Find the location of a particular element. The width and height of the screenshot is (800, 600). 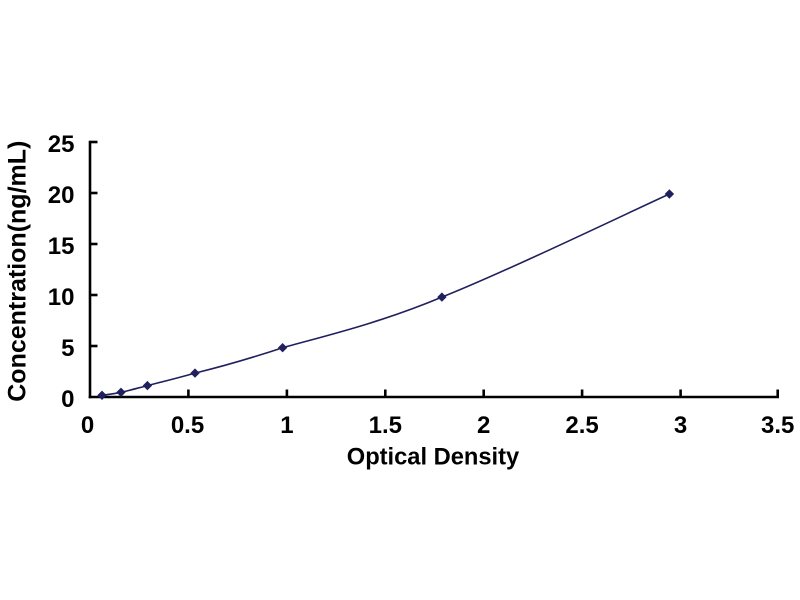

svg-text: Concentration(ng/mL) is located at coordinates (18, 271).